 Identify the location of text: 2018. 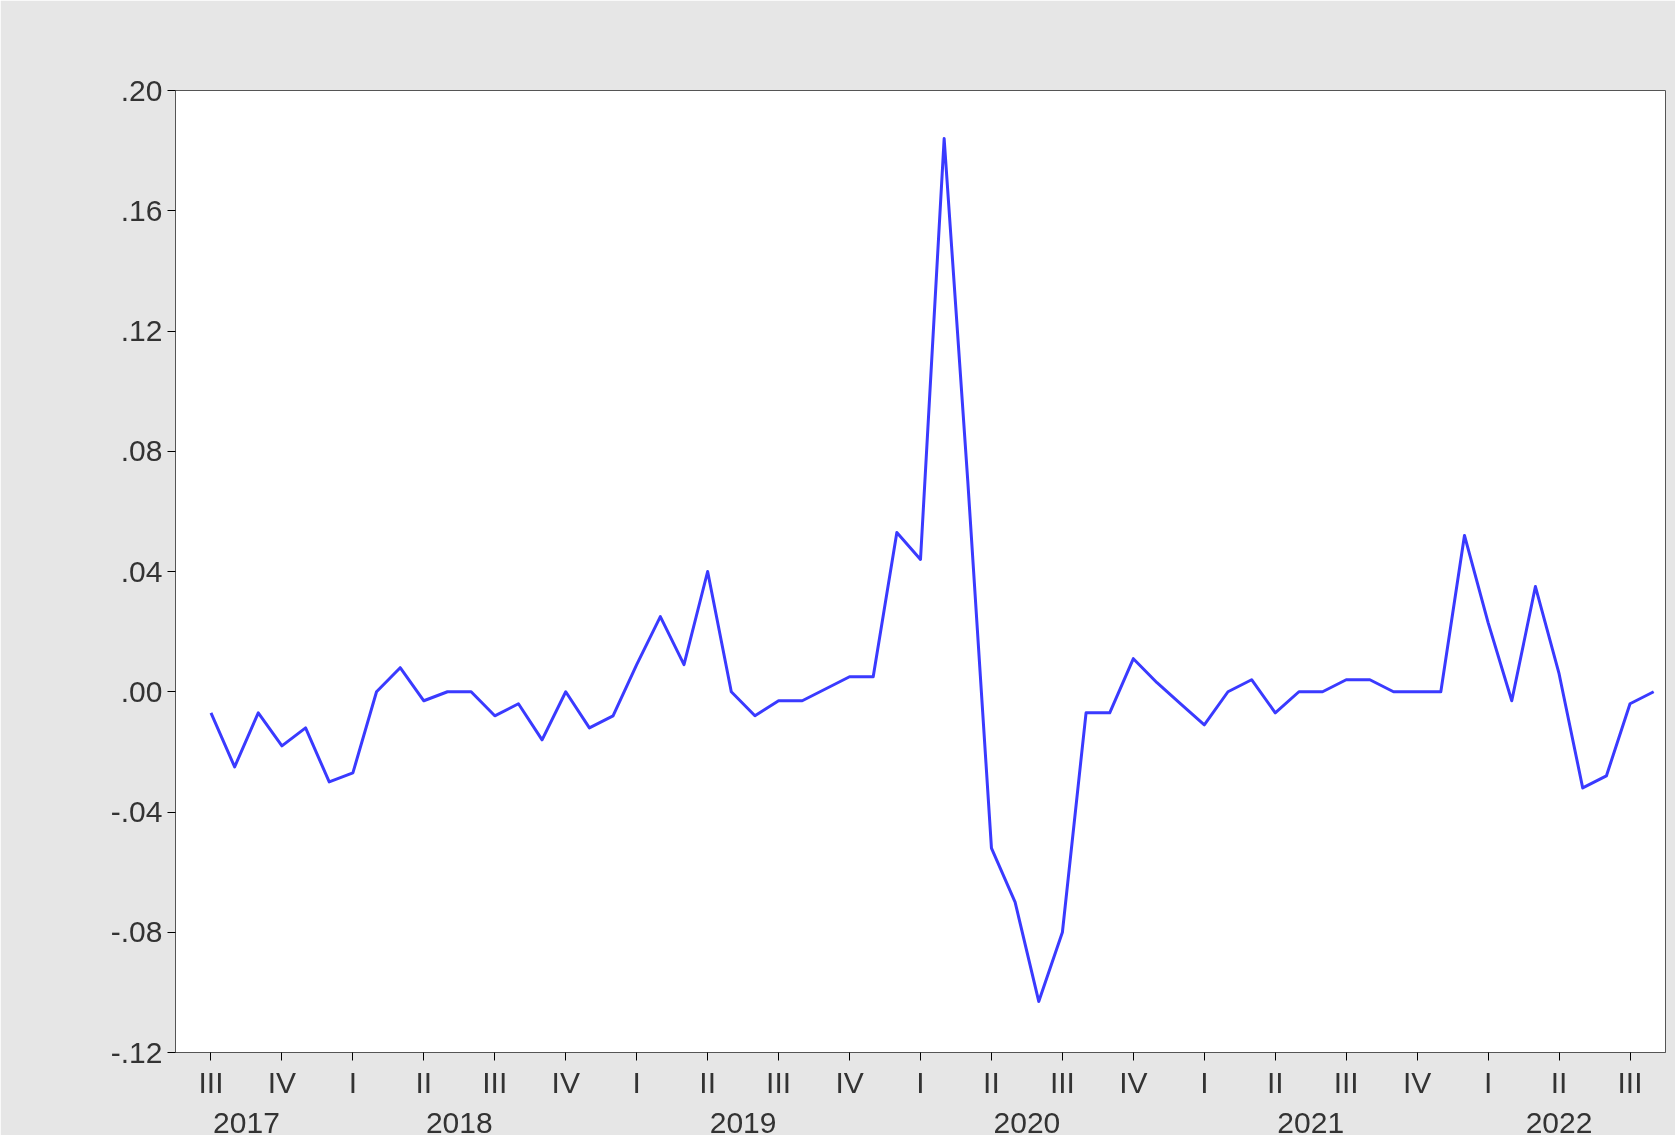
(459, 1120).